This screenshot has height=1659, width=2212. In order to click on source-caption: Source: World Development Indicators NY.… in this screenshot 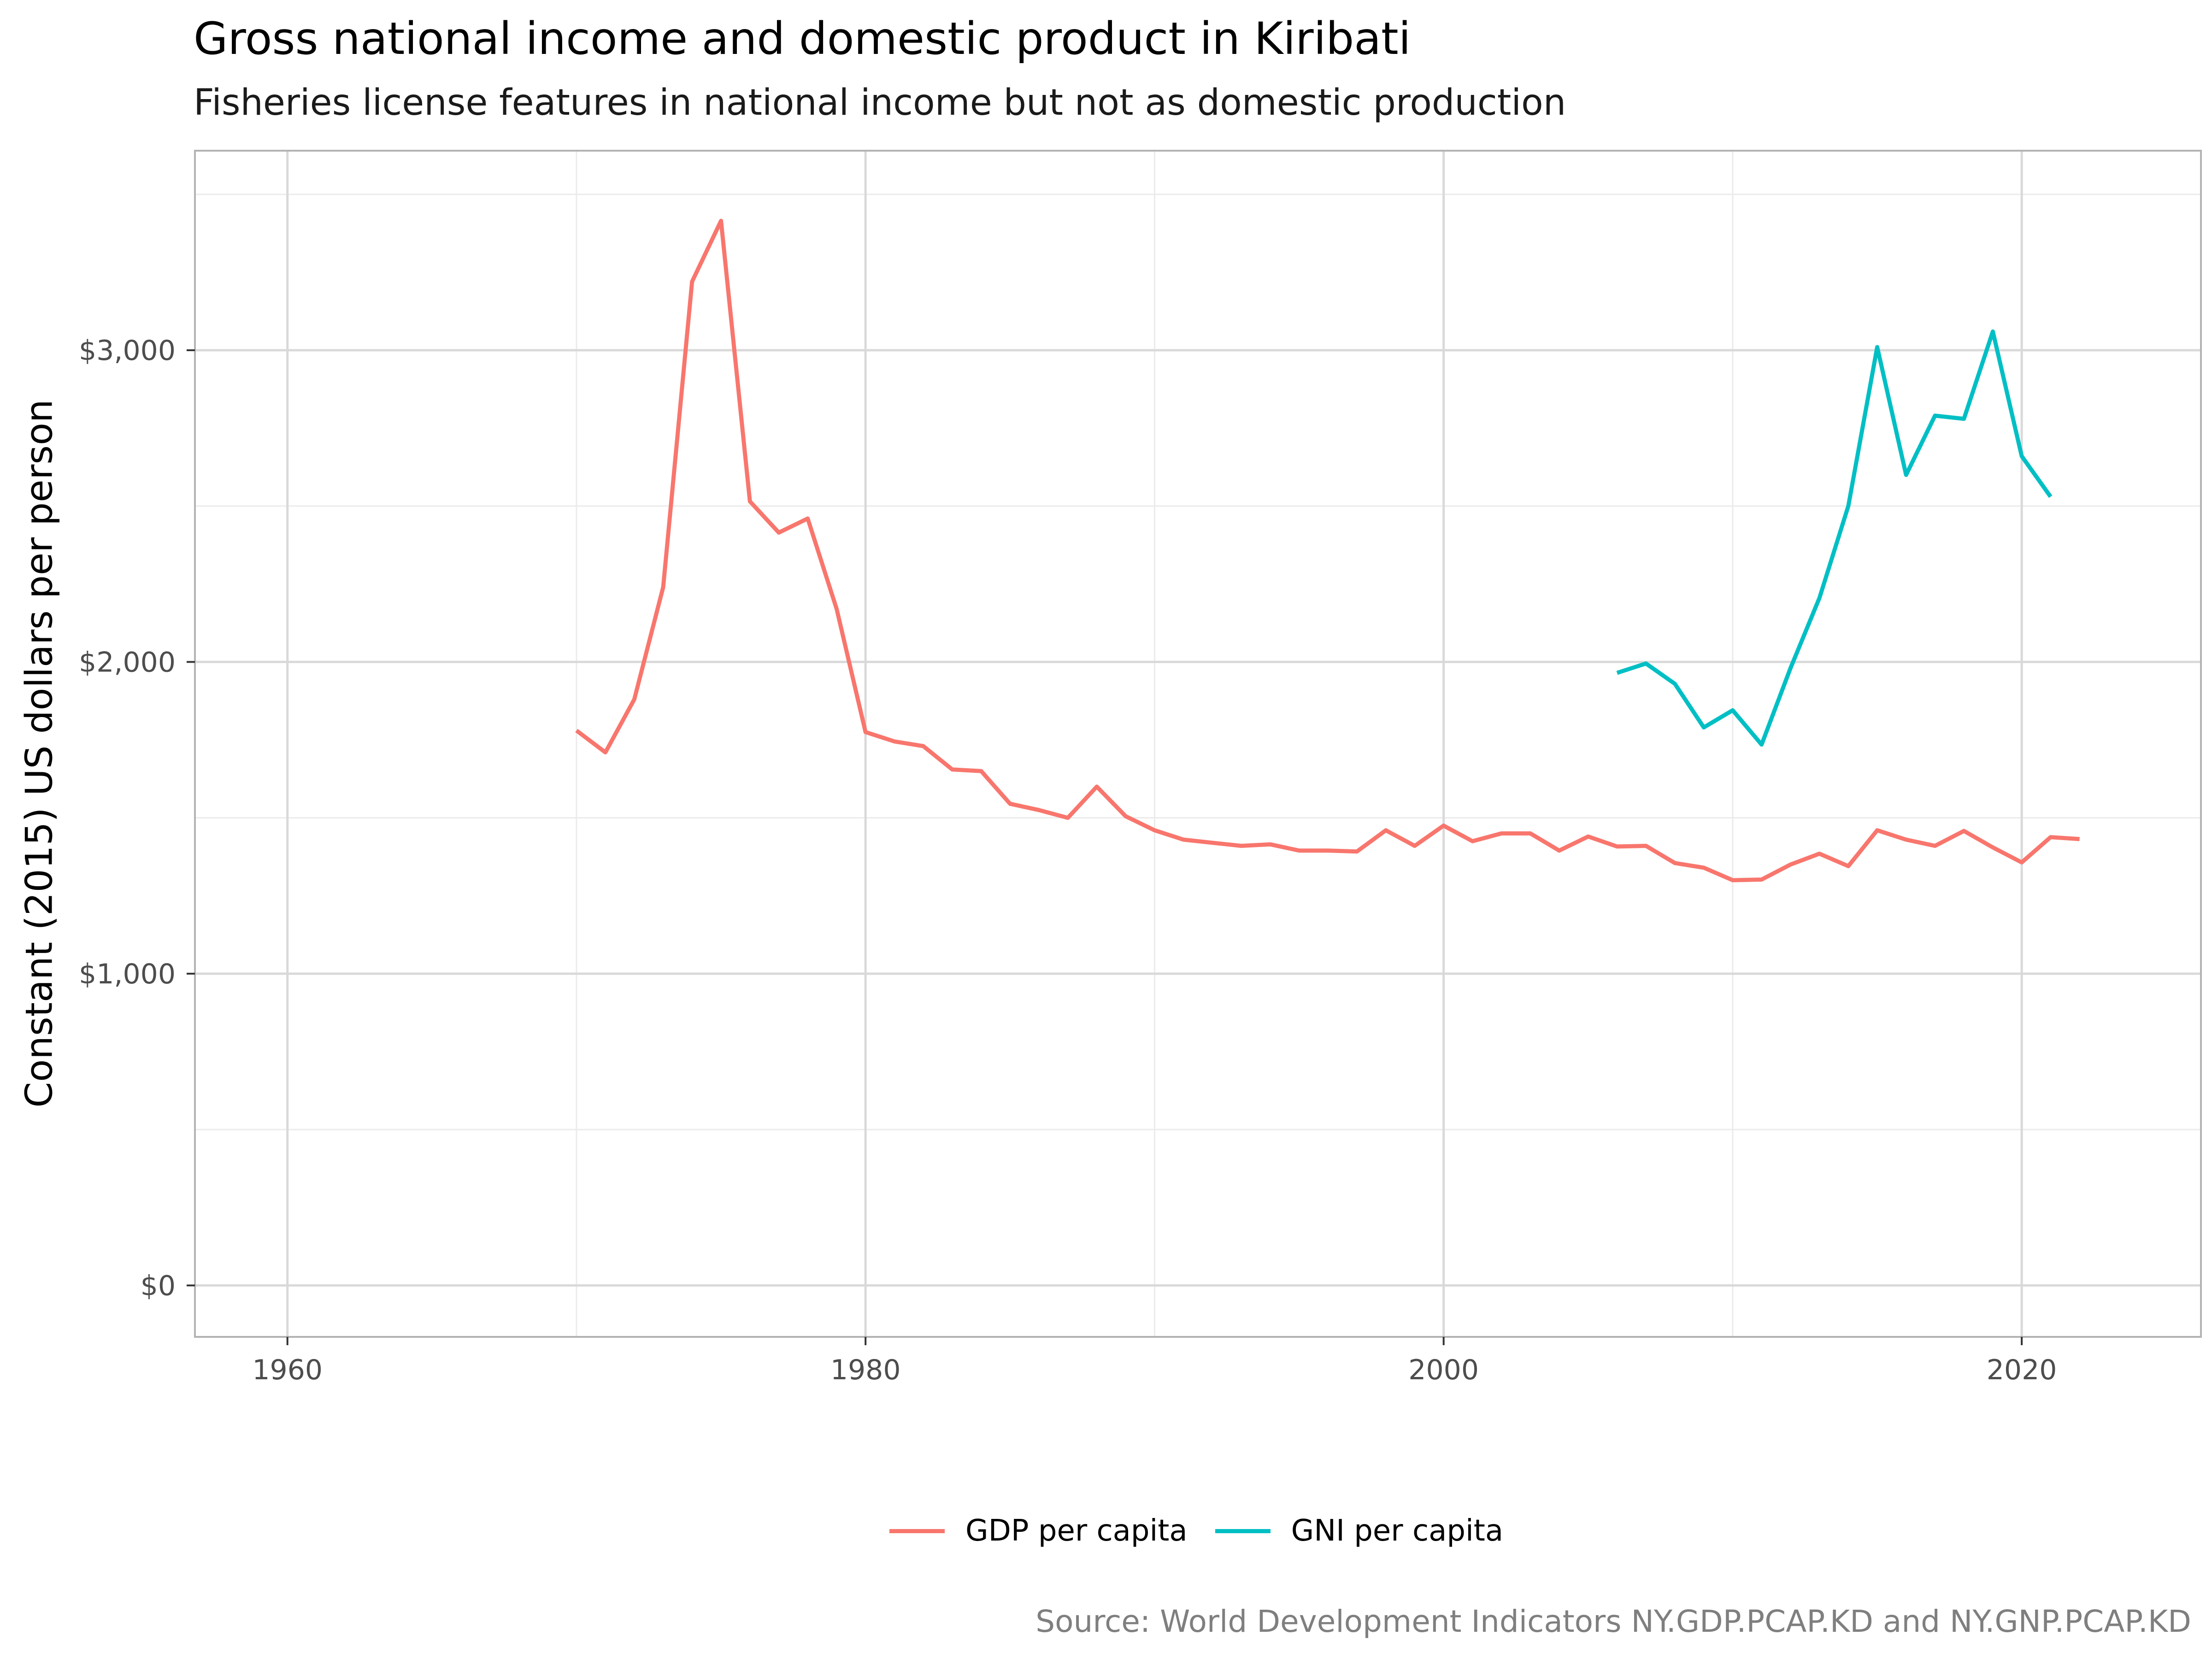, I will do `click(1613, 1621)`.